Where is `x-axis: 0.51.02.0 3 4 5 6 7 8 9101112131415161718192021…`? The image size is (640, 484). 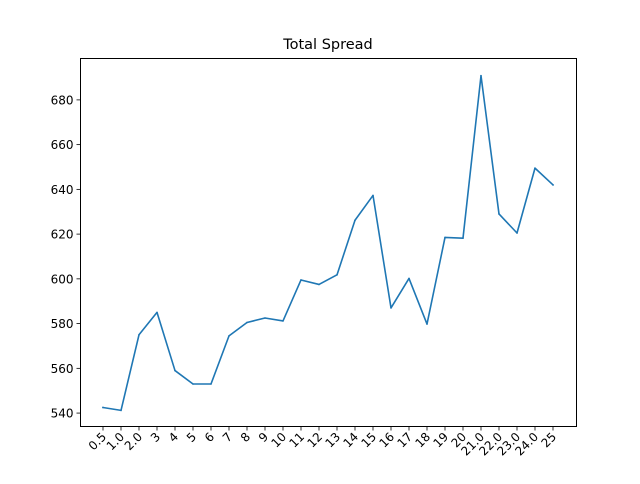
x-axis: 0.51.02.0 3 4 5 6 7 8 9101112131415161718192021… is located at coordinates (322, 442).